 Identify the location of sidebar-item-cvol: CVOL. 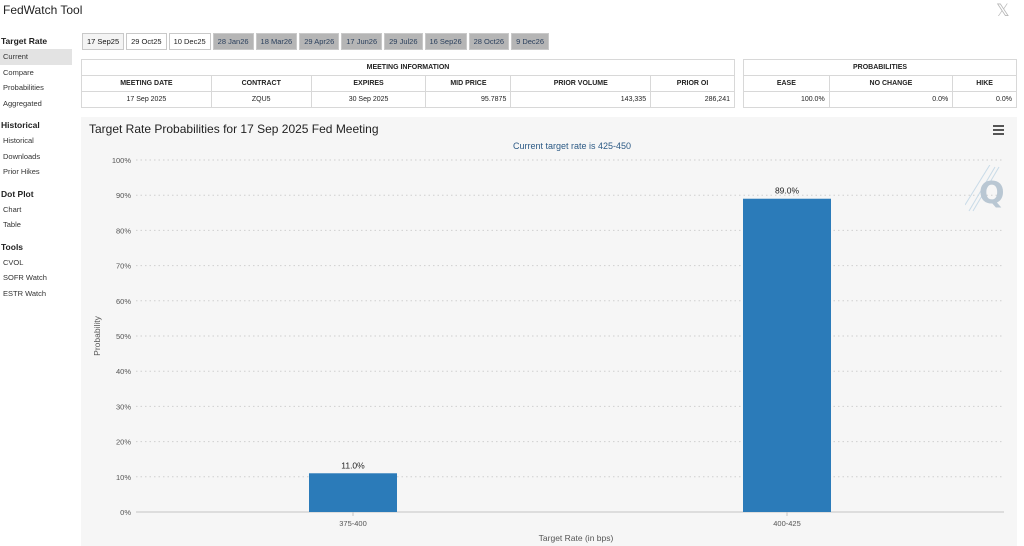
(13, 262).